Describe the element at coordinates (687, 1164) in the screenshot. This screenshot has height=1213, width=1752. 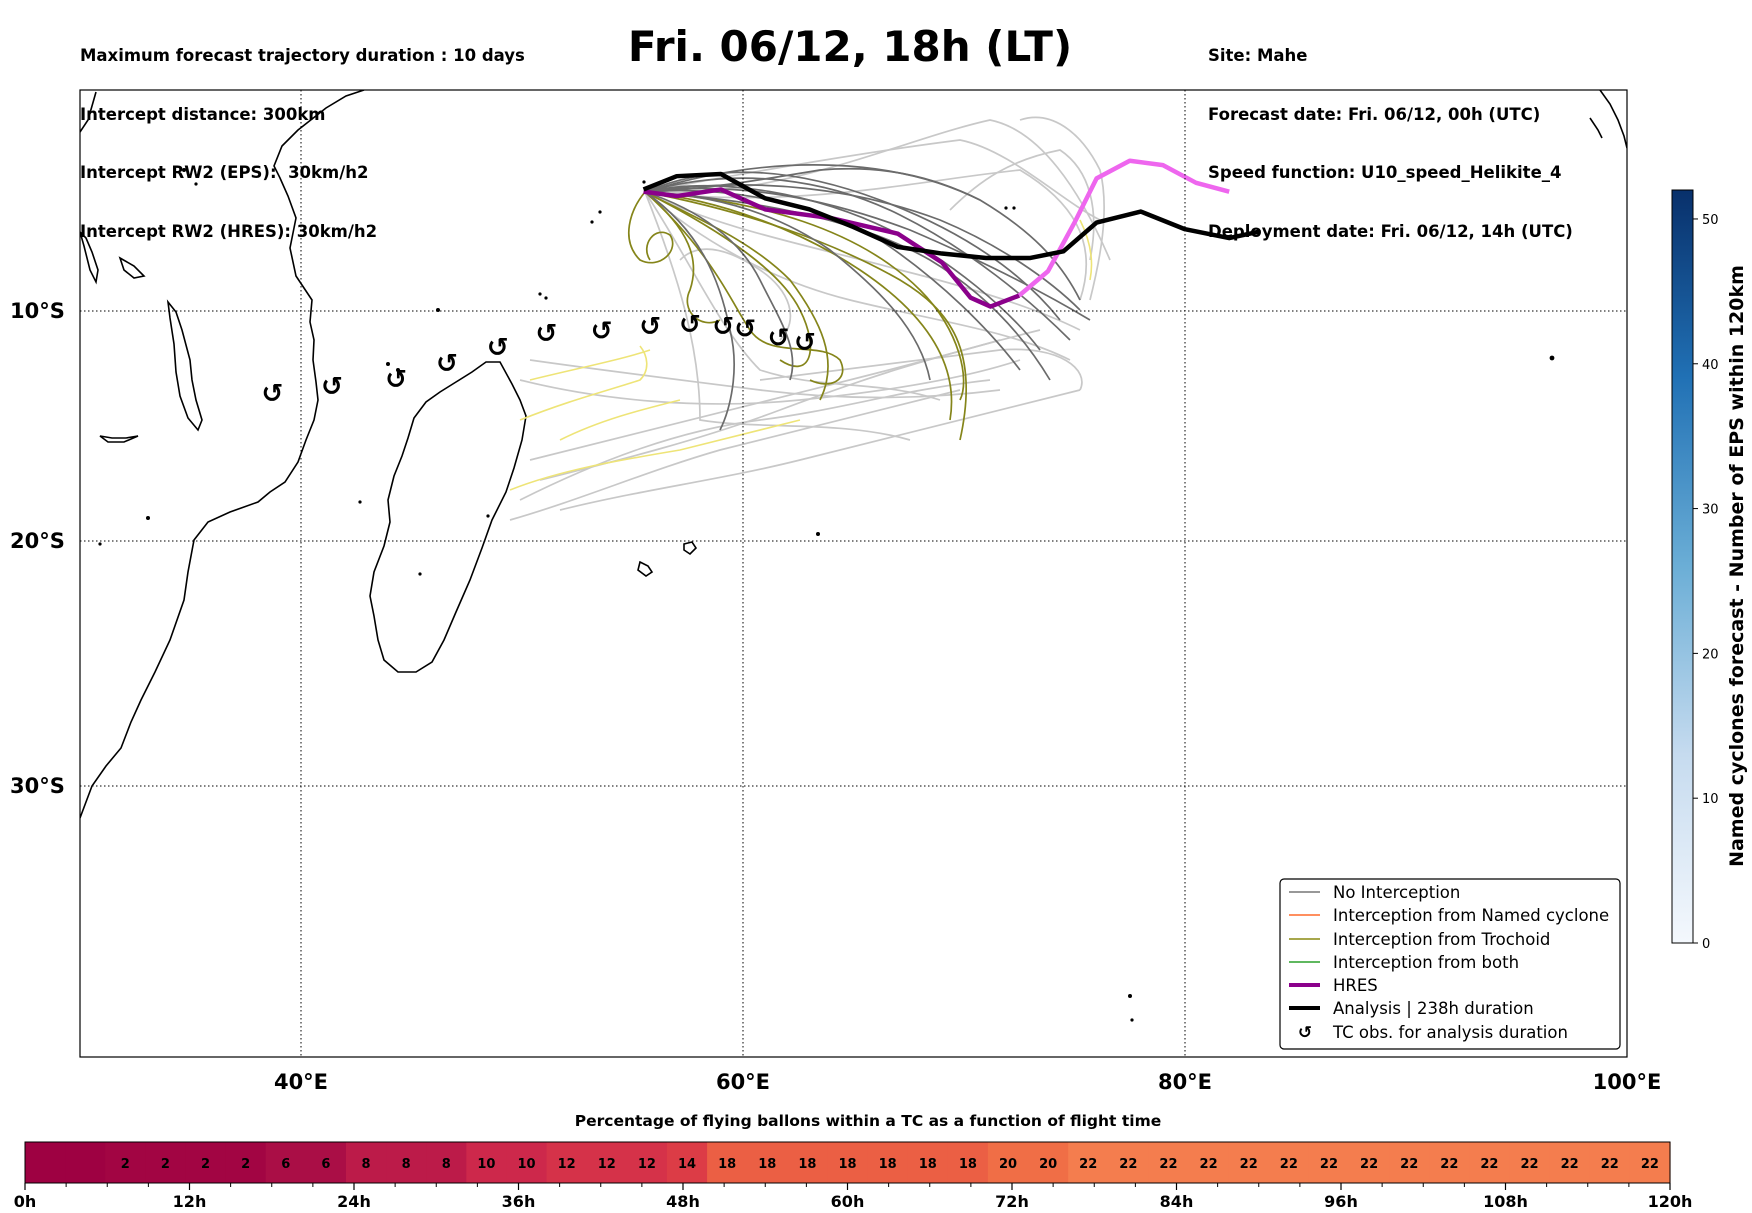
I see `time-bar-value: 14` at that location.